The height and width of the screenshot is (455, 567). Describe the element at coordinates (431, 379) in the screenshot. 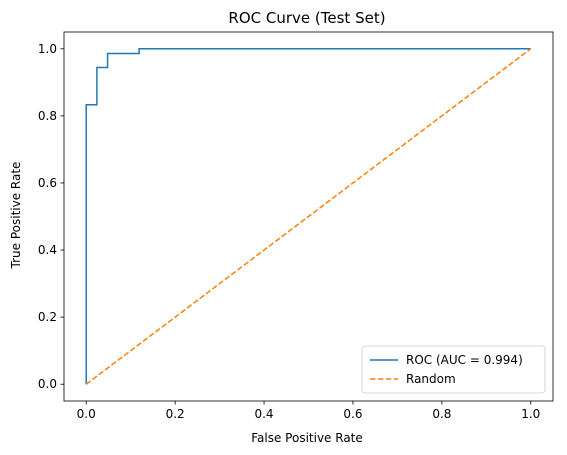

I see `legend-label-1: Random` at that location.